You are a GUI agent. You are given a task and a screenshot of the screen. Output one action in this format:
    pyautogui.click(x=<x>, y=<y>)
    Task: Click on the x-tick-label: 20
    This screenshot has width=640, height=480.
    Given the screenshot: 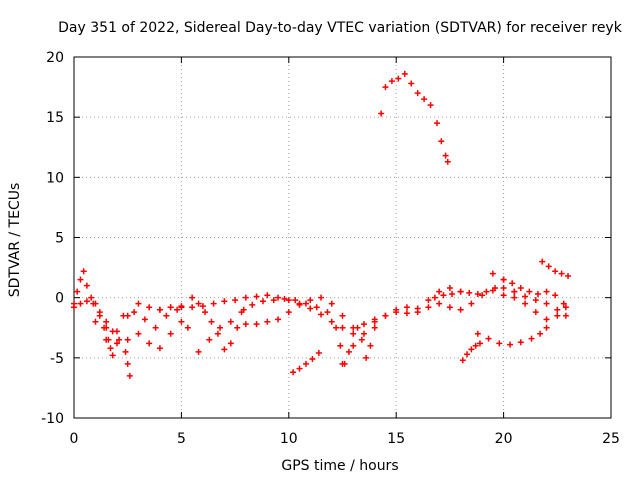 What is the action you would take?
    pyautogui.click(x=504, y=439)
    